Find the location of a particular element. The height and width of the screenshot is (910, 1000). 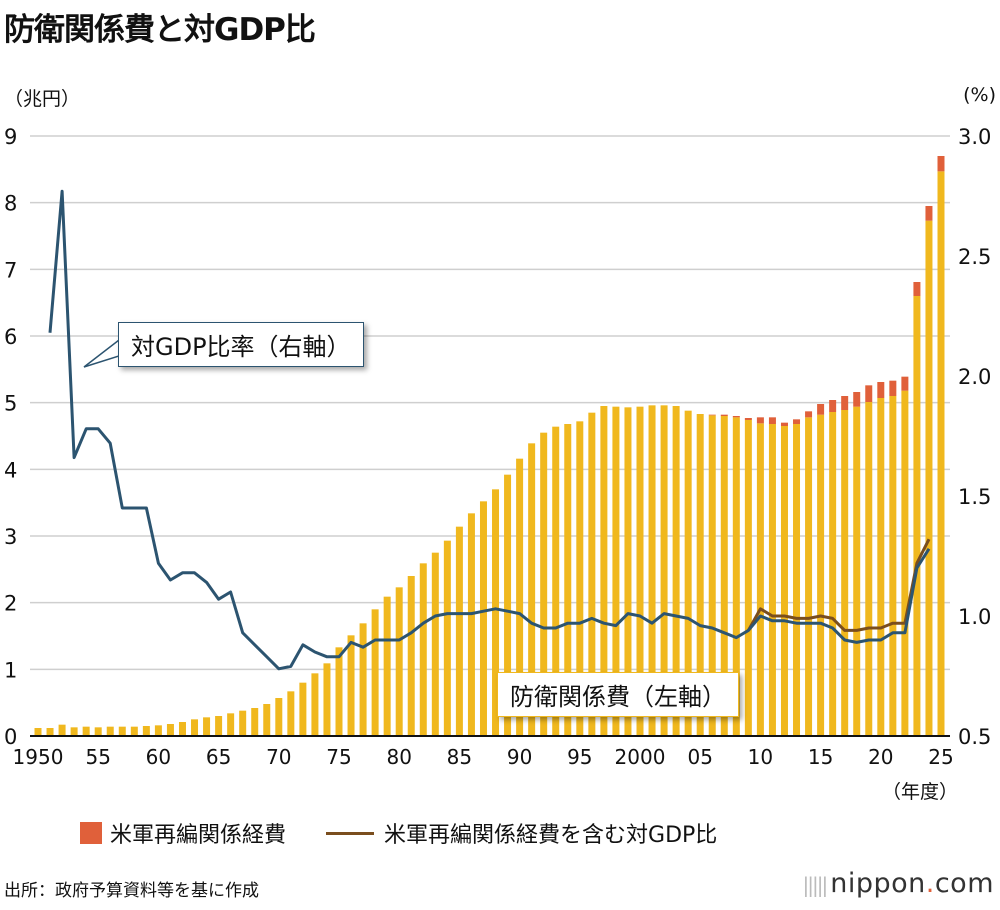

left-tick-label: 1 is located at coordinates (10, 670).